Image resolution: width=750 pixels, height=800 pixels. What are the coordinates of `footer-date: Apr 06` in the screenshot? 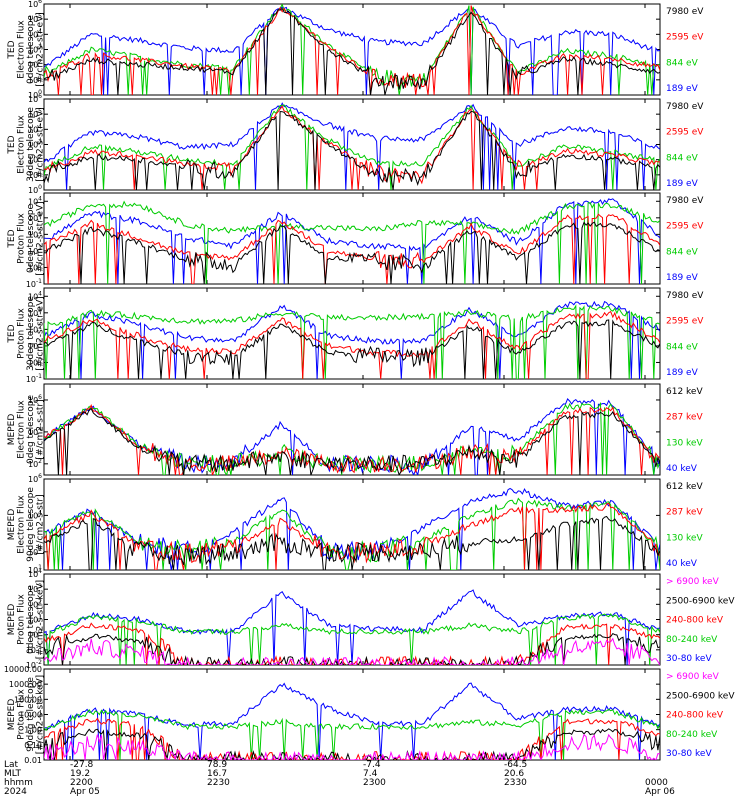 It's located at (660, 792).